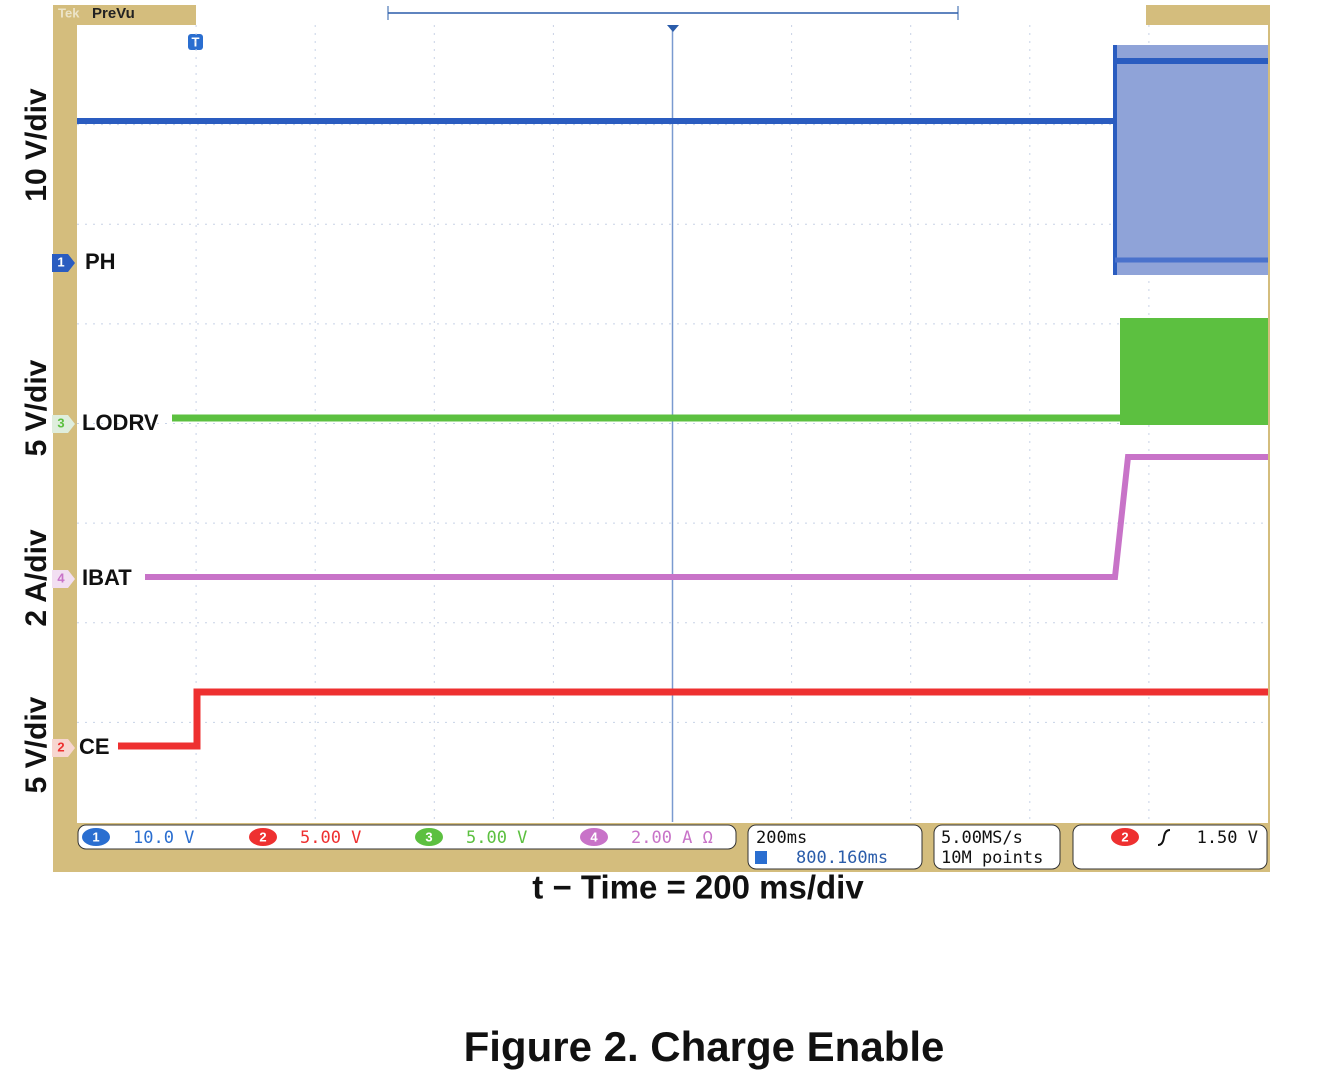 The height and width of the screenshot is (1082, 1328). I want to click on channel-number: 2, so click(60, 746).